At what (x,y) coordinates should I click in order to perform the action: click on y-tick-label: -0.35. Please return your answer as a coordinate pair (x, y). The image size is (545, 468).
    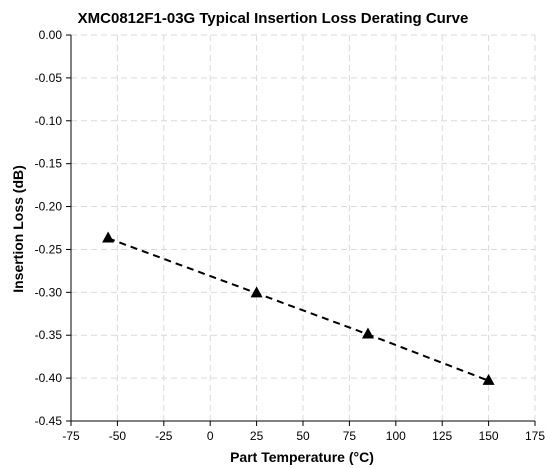
    Looking at the image, I should click on (49, 335).